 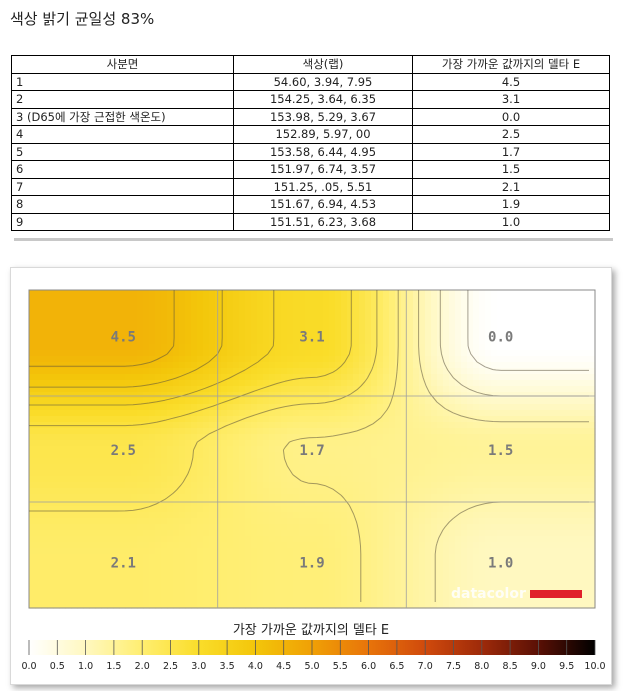 I want to click on column-header-lab: 색상(랩), so click(x=323, y=64).